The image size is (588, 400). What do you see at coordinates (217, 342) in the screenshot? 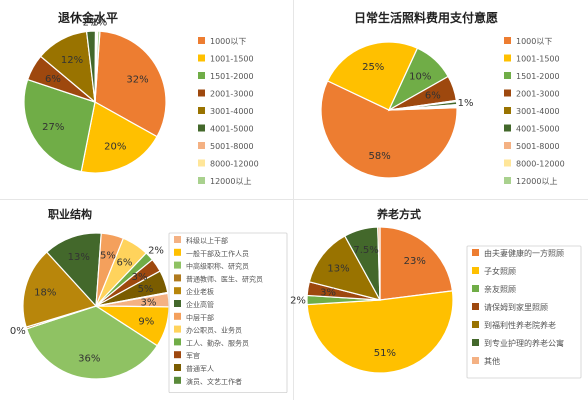
I see `legend-label: 工人、勤杂、服务员` at bounding box center [217, 342].